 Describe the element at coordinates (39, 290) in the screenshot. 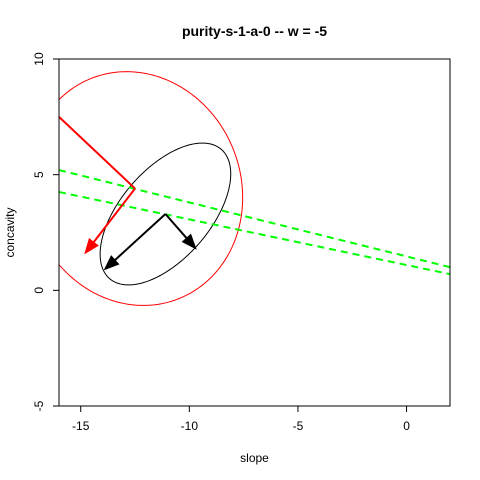

I see `y-tick-label: 0` at that location.